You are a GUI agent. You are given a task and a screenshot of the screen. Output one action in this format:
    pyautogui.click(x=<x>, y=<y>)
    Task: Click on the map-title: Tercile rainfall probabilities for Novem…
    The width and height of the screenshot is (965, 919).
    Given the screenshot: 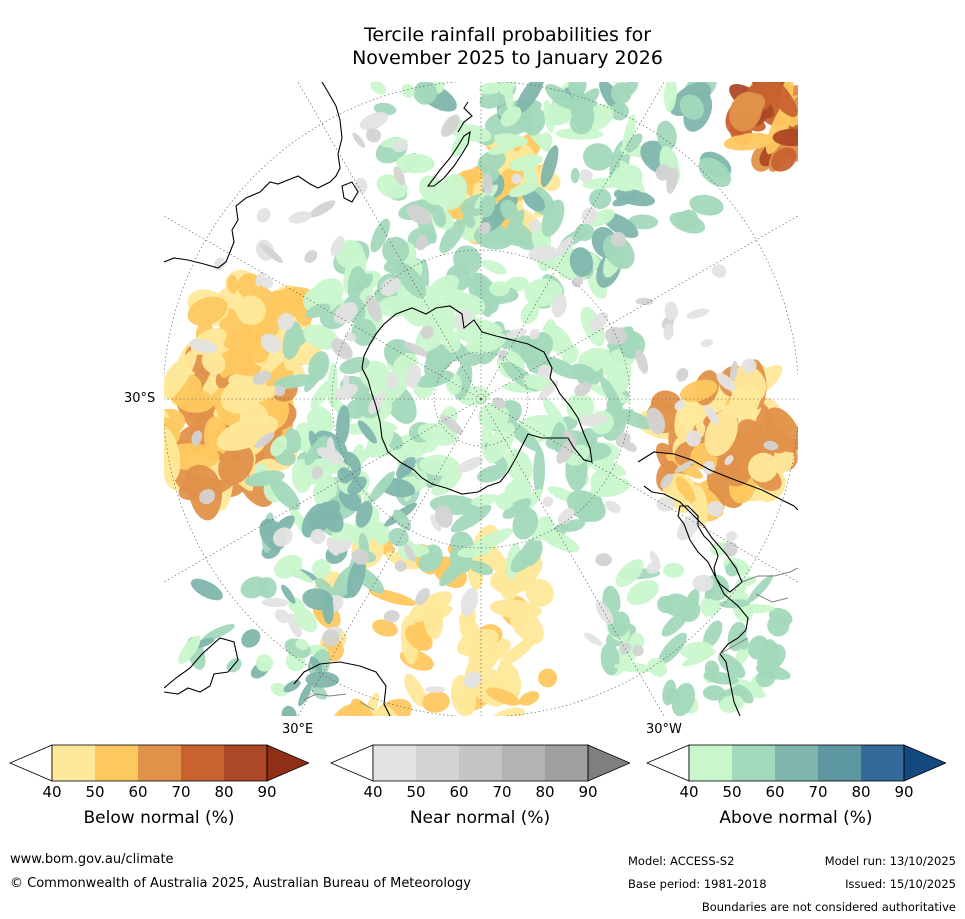 What is the action you would take?
    pyautogui.click(x=482, y=47)
    